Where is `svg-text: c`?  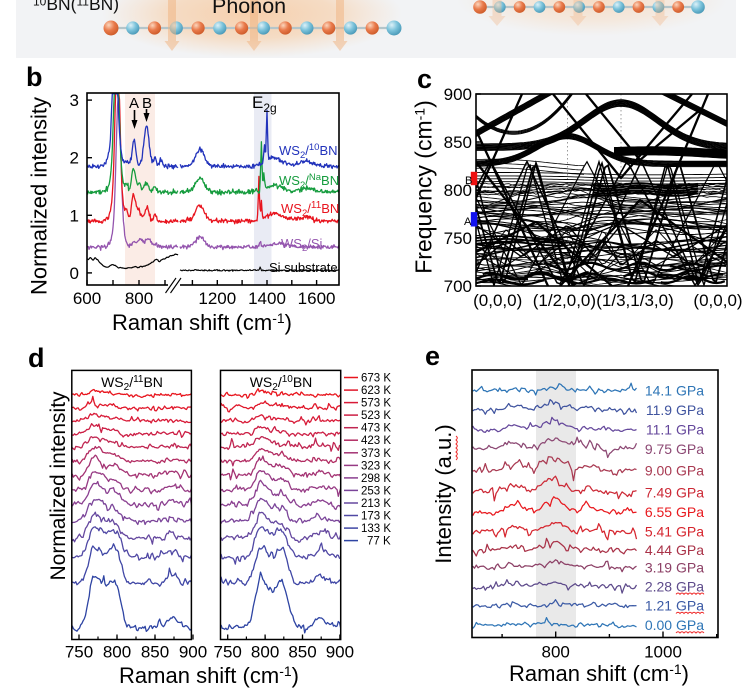 svg-text: c is located at coordinates (424, 79).